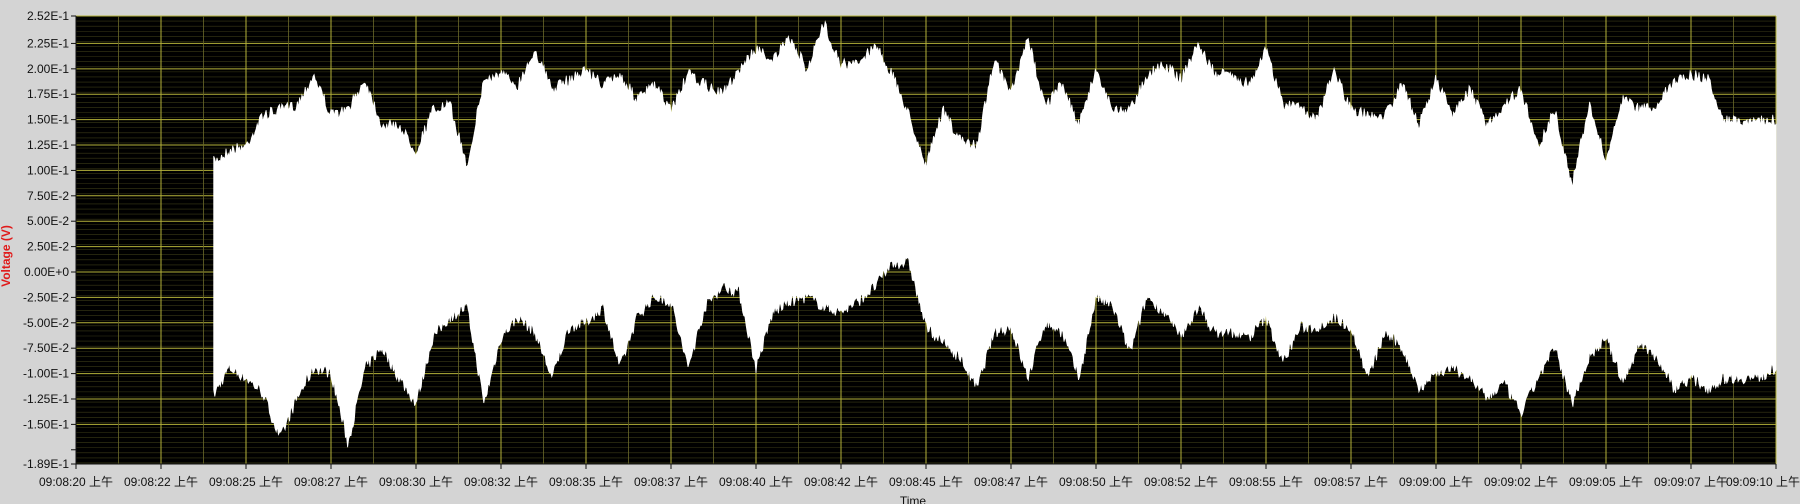 The image size is (1800, 504). What do you see at coordinates (76, 482) in the screenshot?
I see `x-tick-label: 09:08:20 上午` at bounding box center [76, 482].